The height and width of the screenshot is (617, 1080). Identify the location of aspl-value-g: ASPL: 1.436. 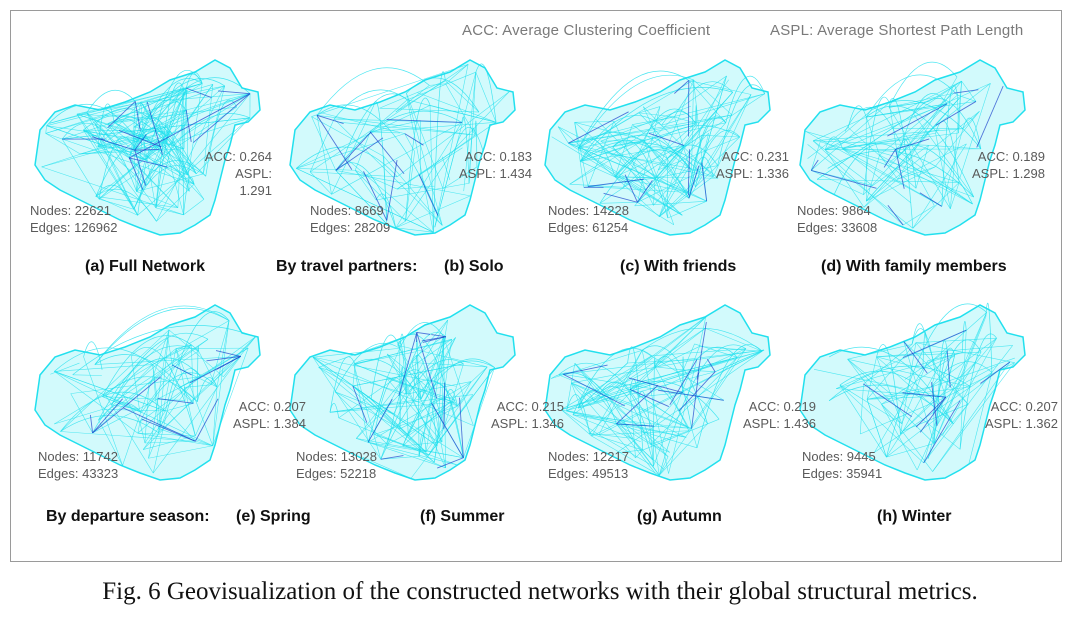
(779, 423).